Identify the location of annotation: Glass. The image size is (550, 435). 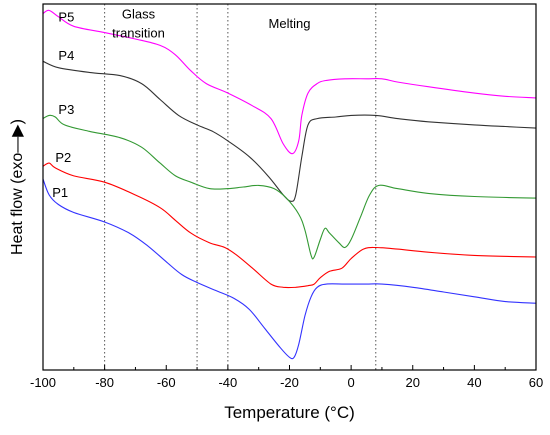
(139, 14).